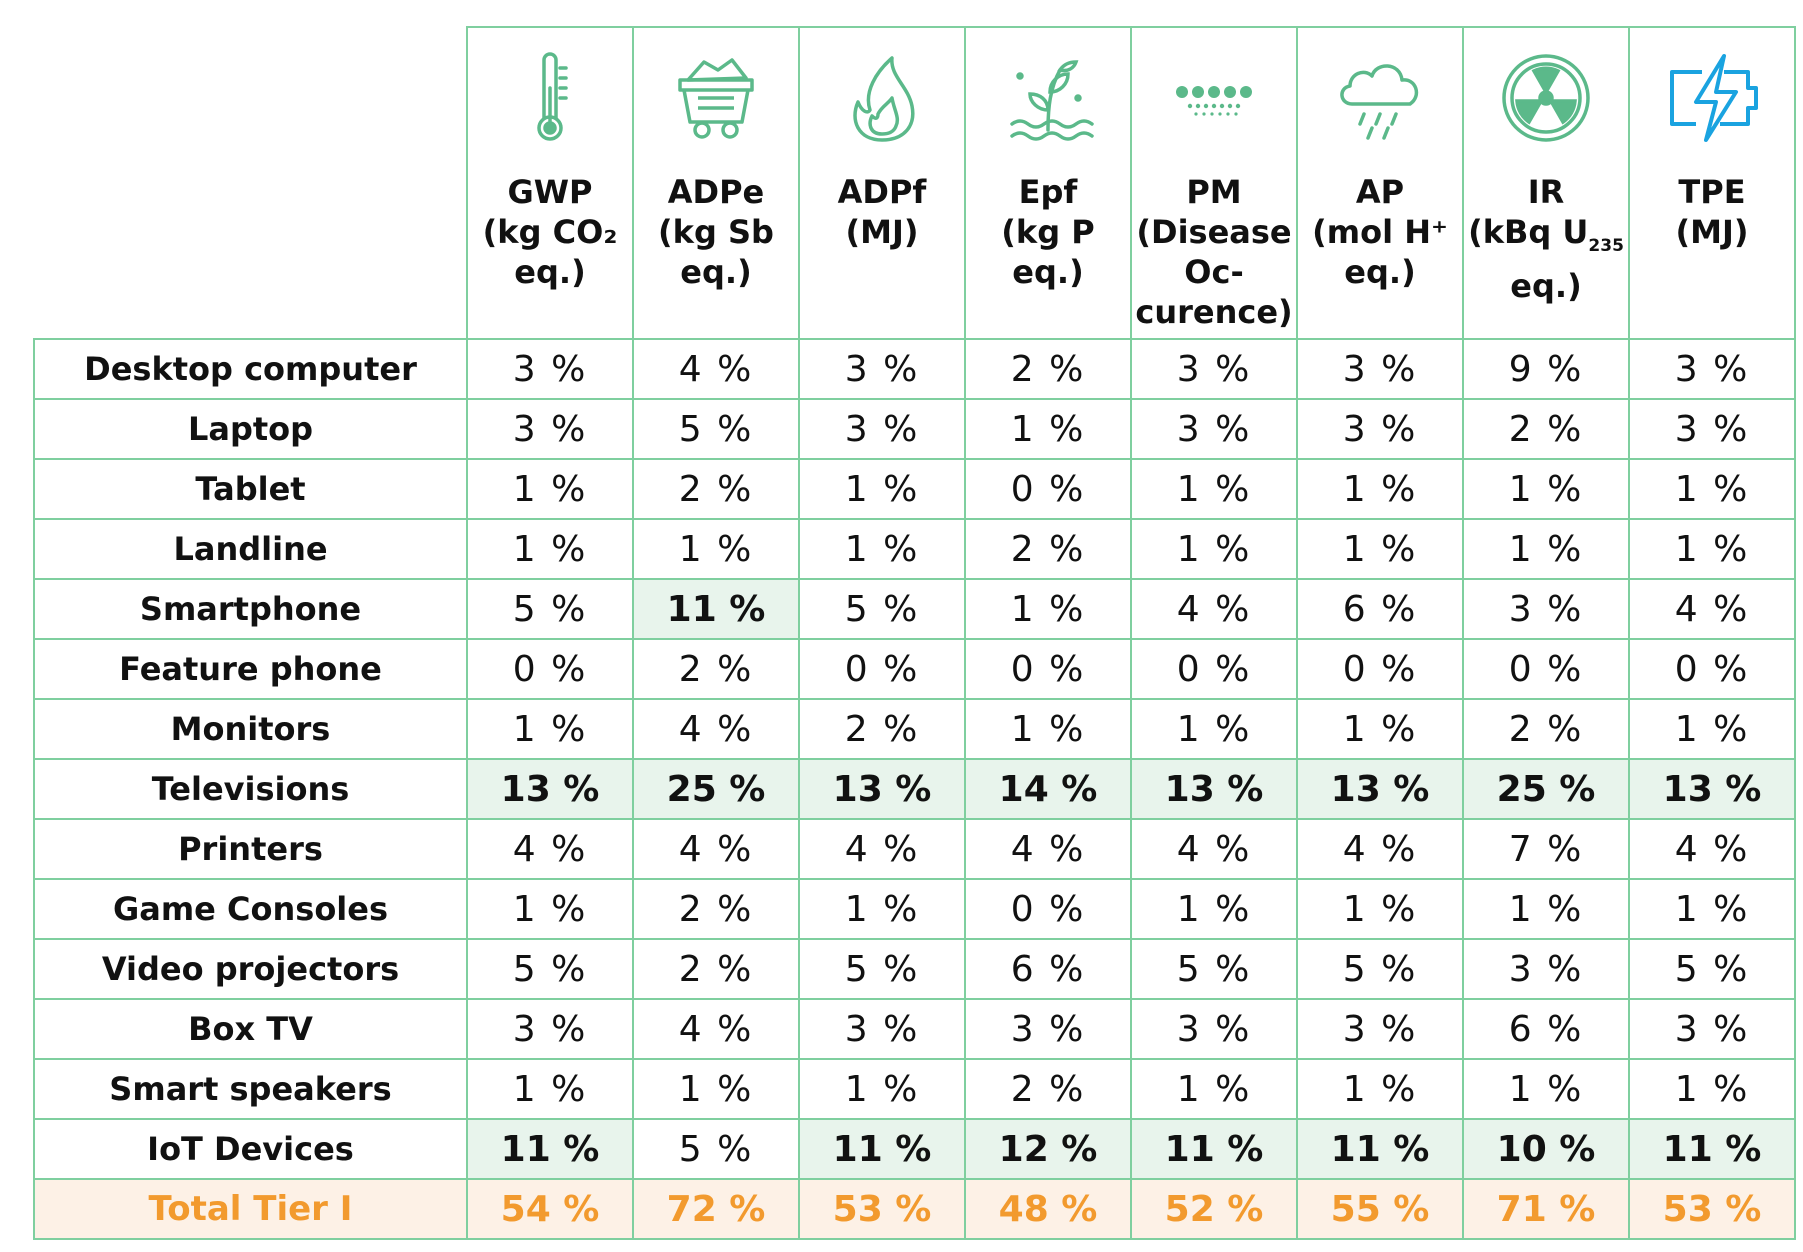 The image size is (1803, 1252). What do you see at coordinates (1546, 369) in the screenshot?
I see `value-cell: 9 %` at bounding box center [1546, 369].